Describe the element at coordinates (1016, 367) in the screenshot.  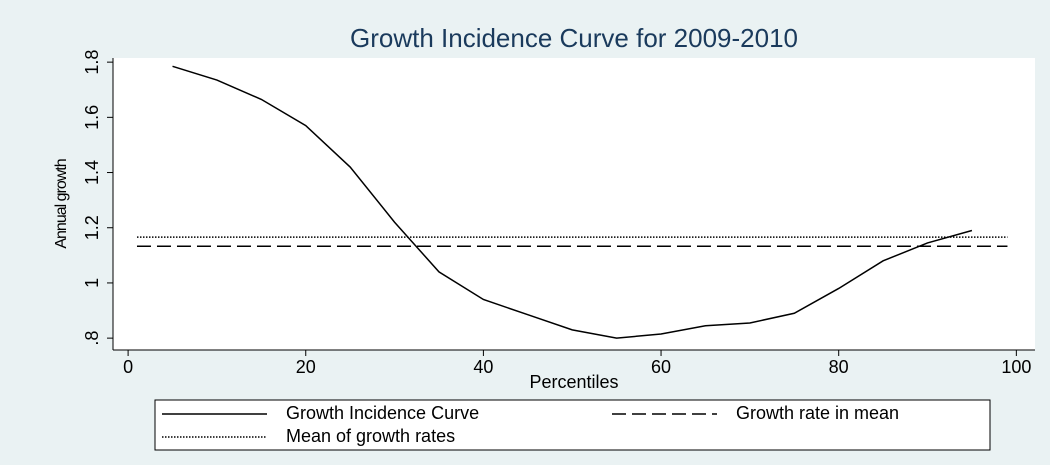
I see `x-tick-label: 100` at that location.